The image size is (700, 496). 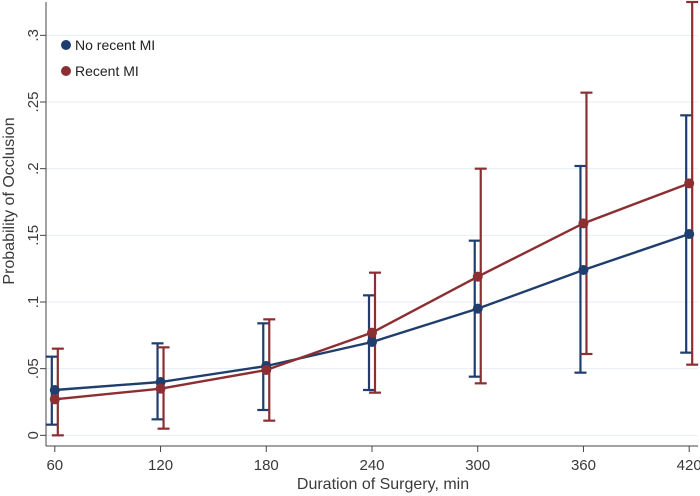 What do you see at coordinates (383, 484) in the screenshot?
I see `x-axis-label: Duration of Surgery, min` at bounding box center [383, 484].